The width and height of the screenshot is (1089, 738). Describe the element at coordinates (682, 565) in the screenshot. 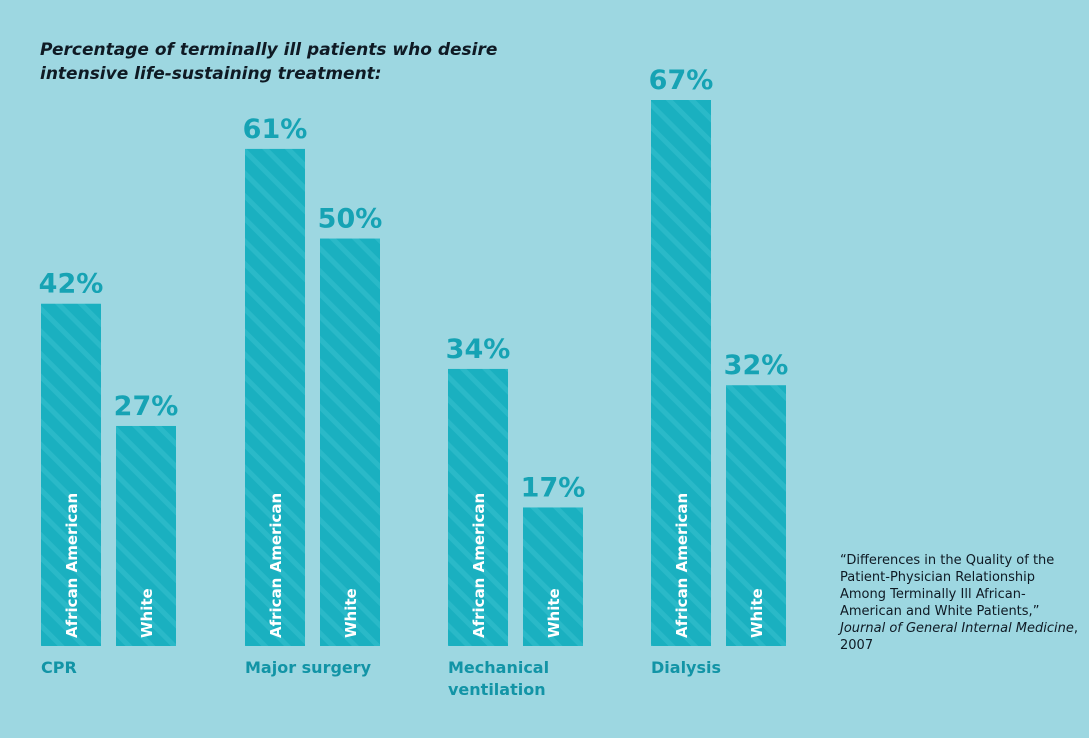

I see `series-label-dialysis-african-american: African American` at that location.